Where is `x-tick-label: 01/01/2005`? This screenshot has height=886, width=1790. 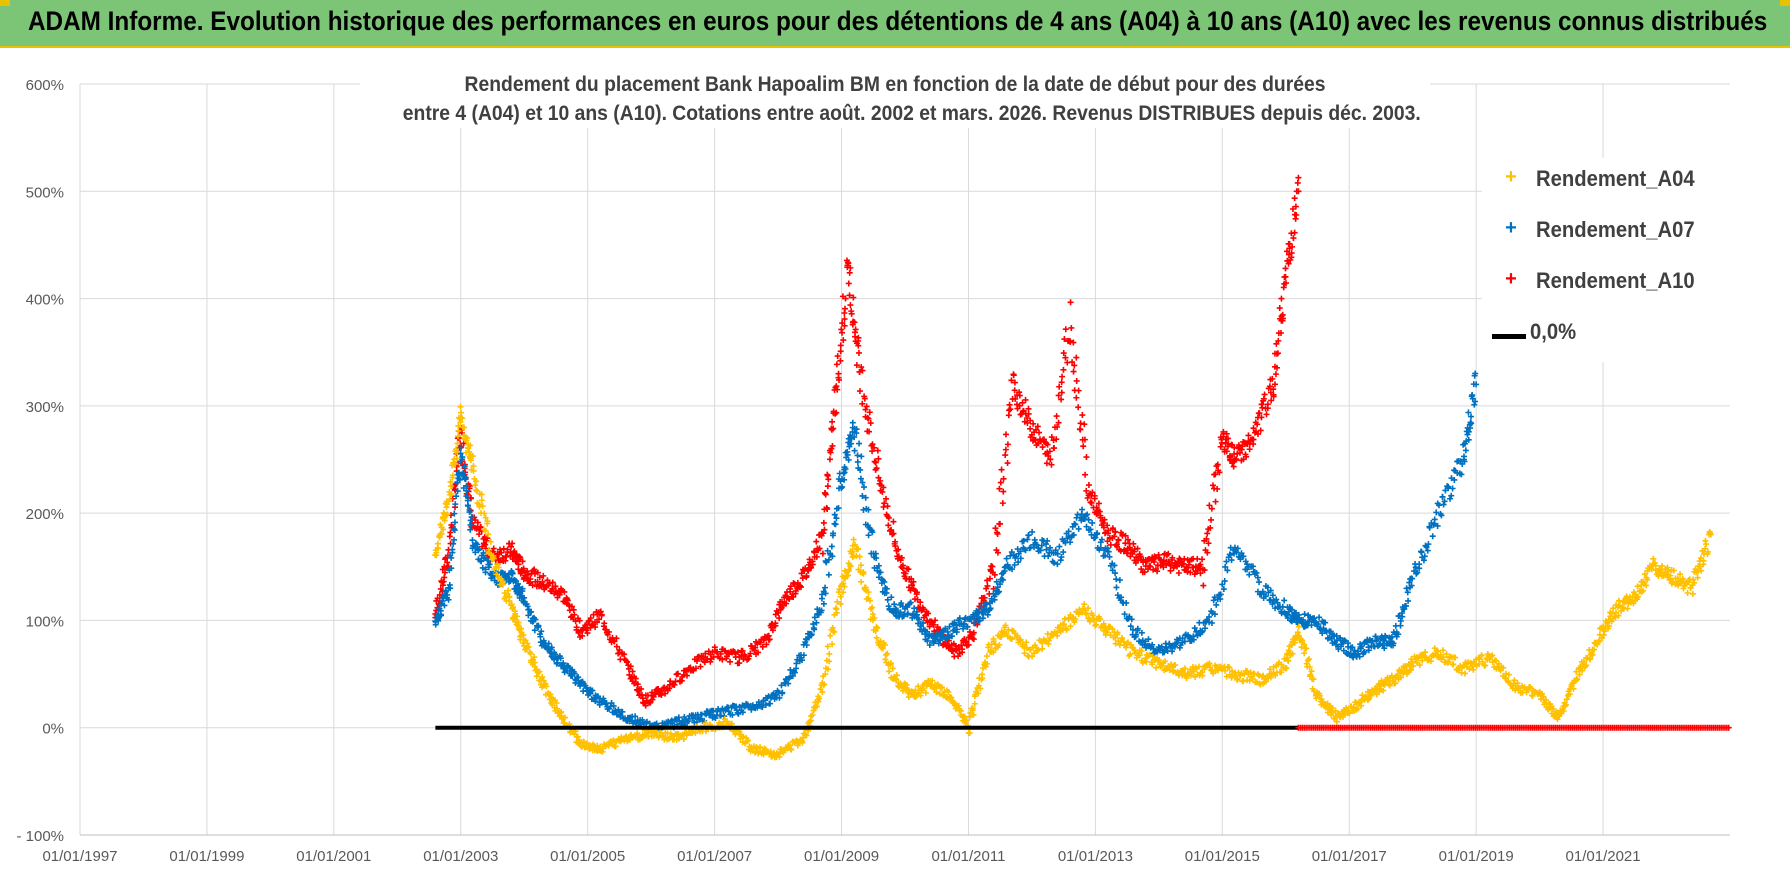
x-tick-label: 01/01/2005 is located at coordinates (587, 856).